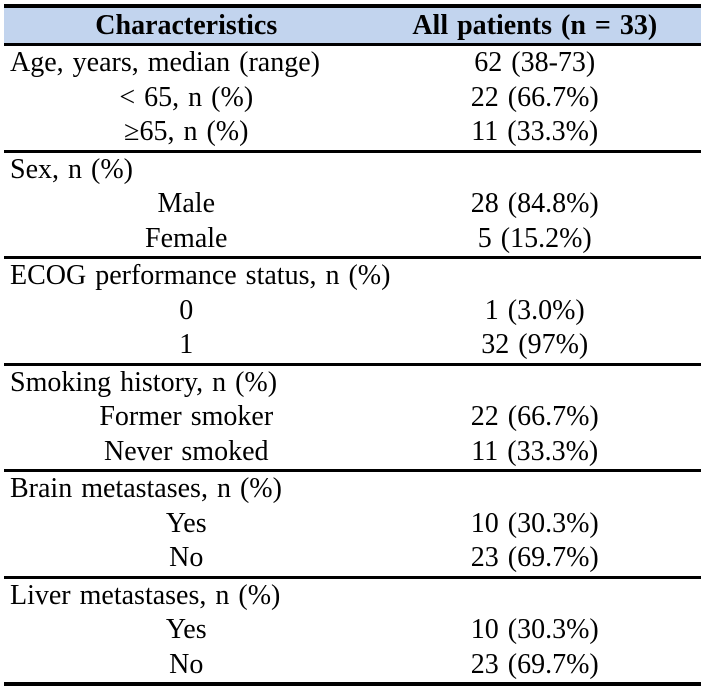 The image size is (705, 697). What do you see at coordinates (186, 203) in the screenshot?
I see `row-label: Male` at bounding box center [186, 203].